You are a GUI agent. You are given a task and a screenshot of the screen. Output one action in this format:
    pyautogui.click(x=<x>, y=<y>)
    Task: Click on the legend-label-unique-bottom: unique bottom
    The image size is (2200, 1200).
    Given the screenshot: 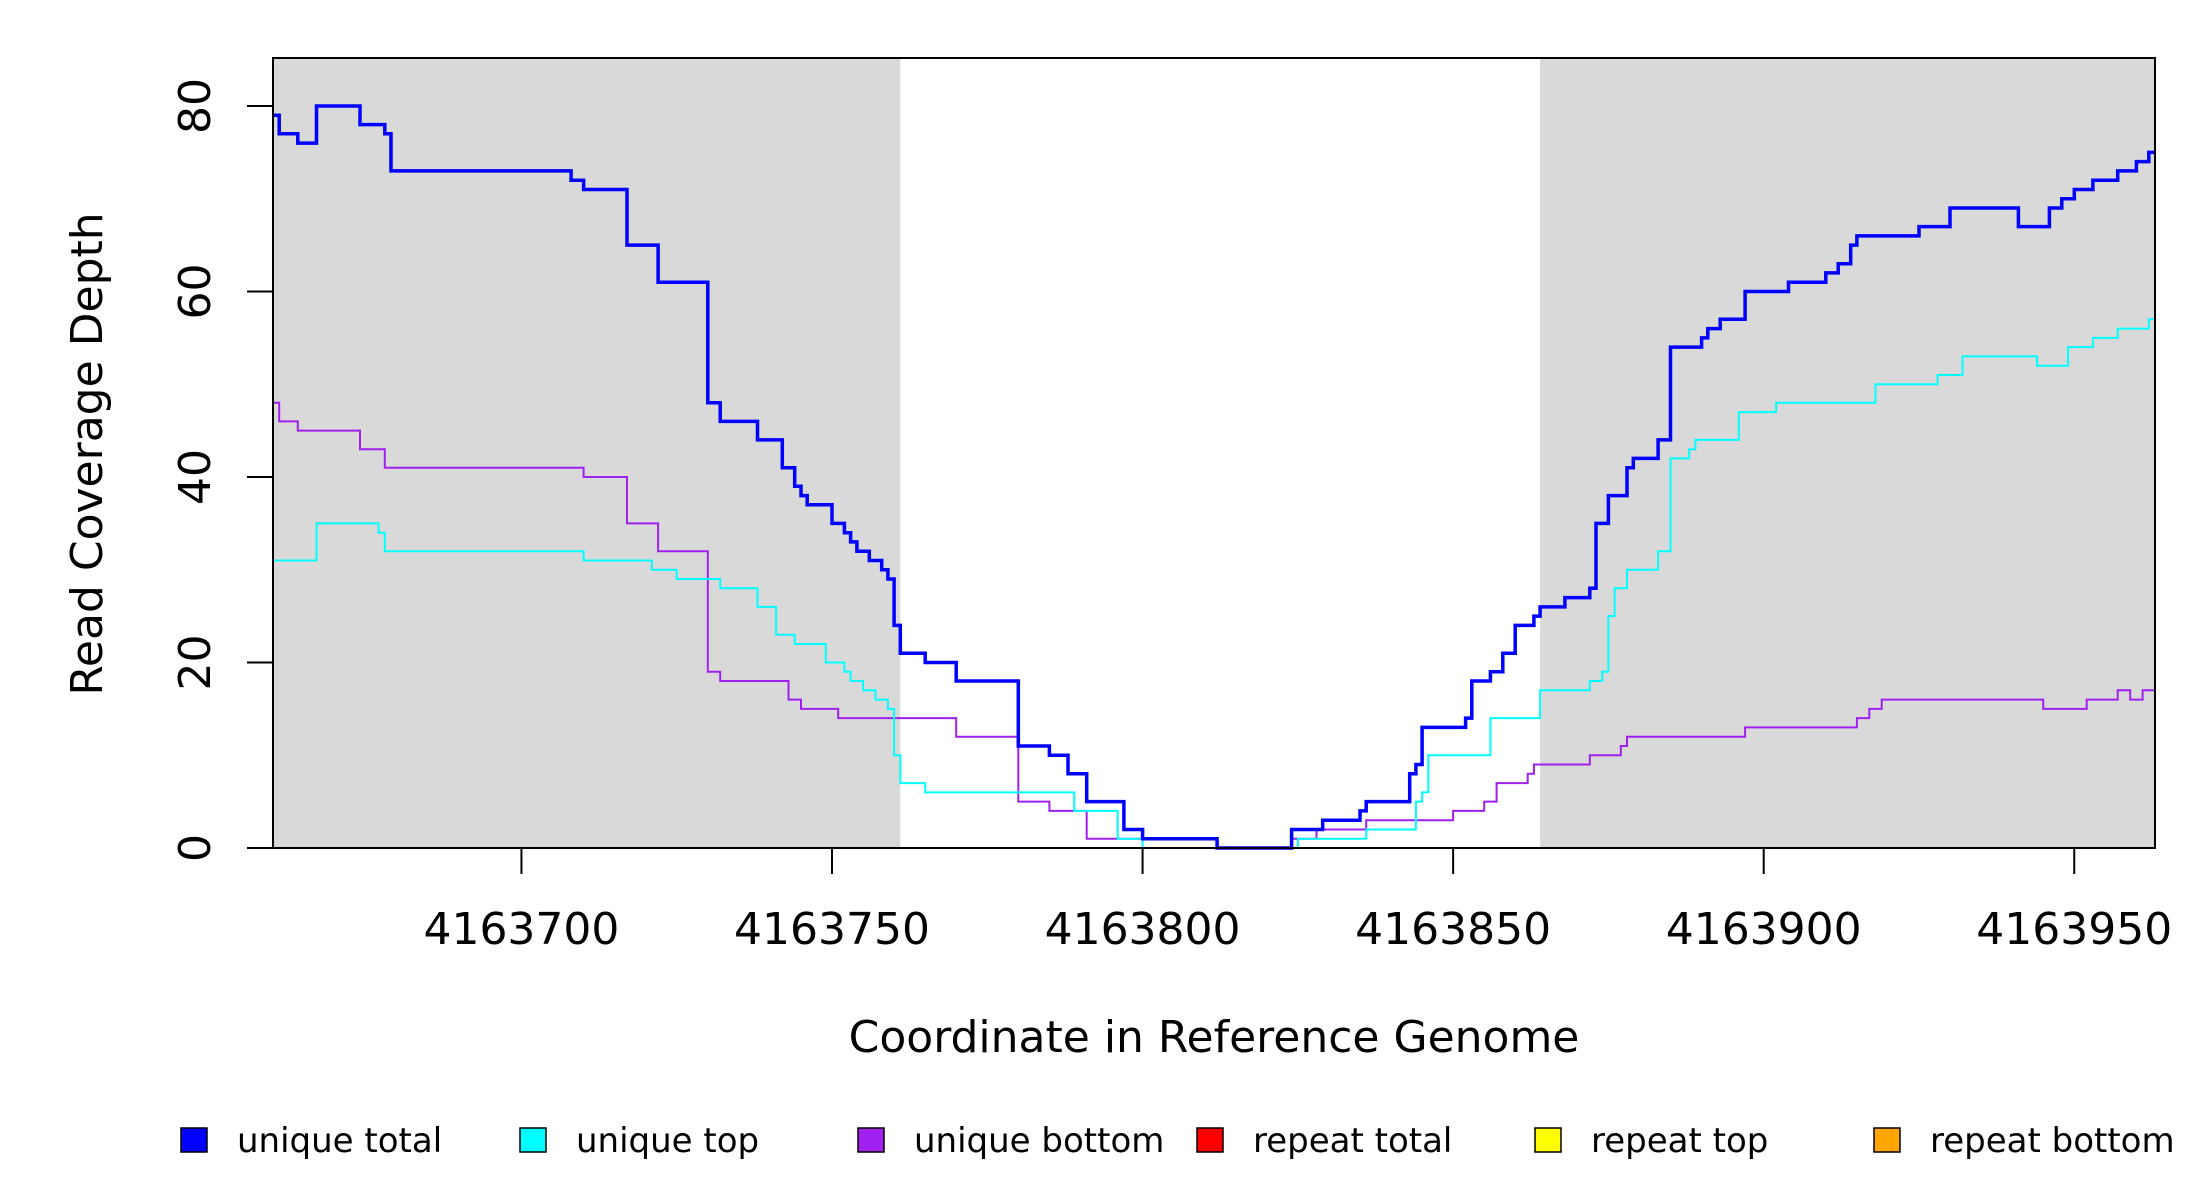 What is the action you would take?
    pyautogui.click(x=1039, y=1141)
    